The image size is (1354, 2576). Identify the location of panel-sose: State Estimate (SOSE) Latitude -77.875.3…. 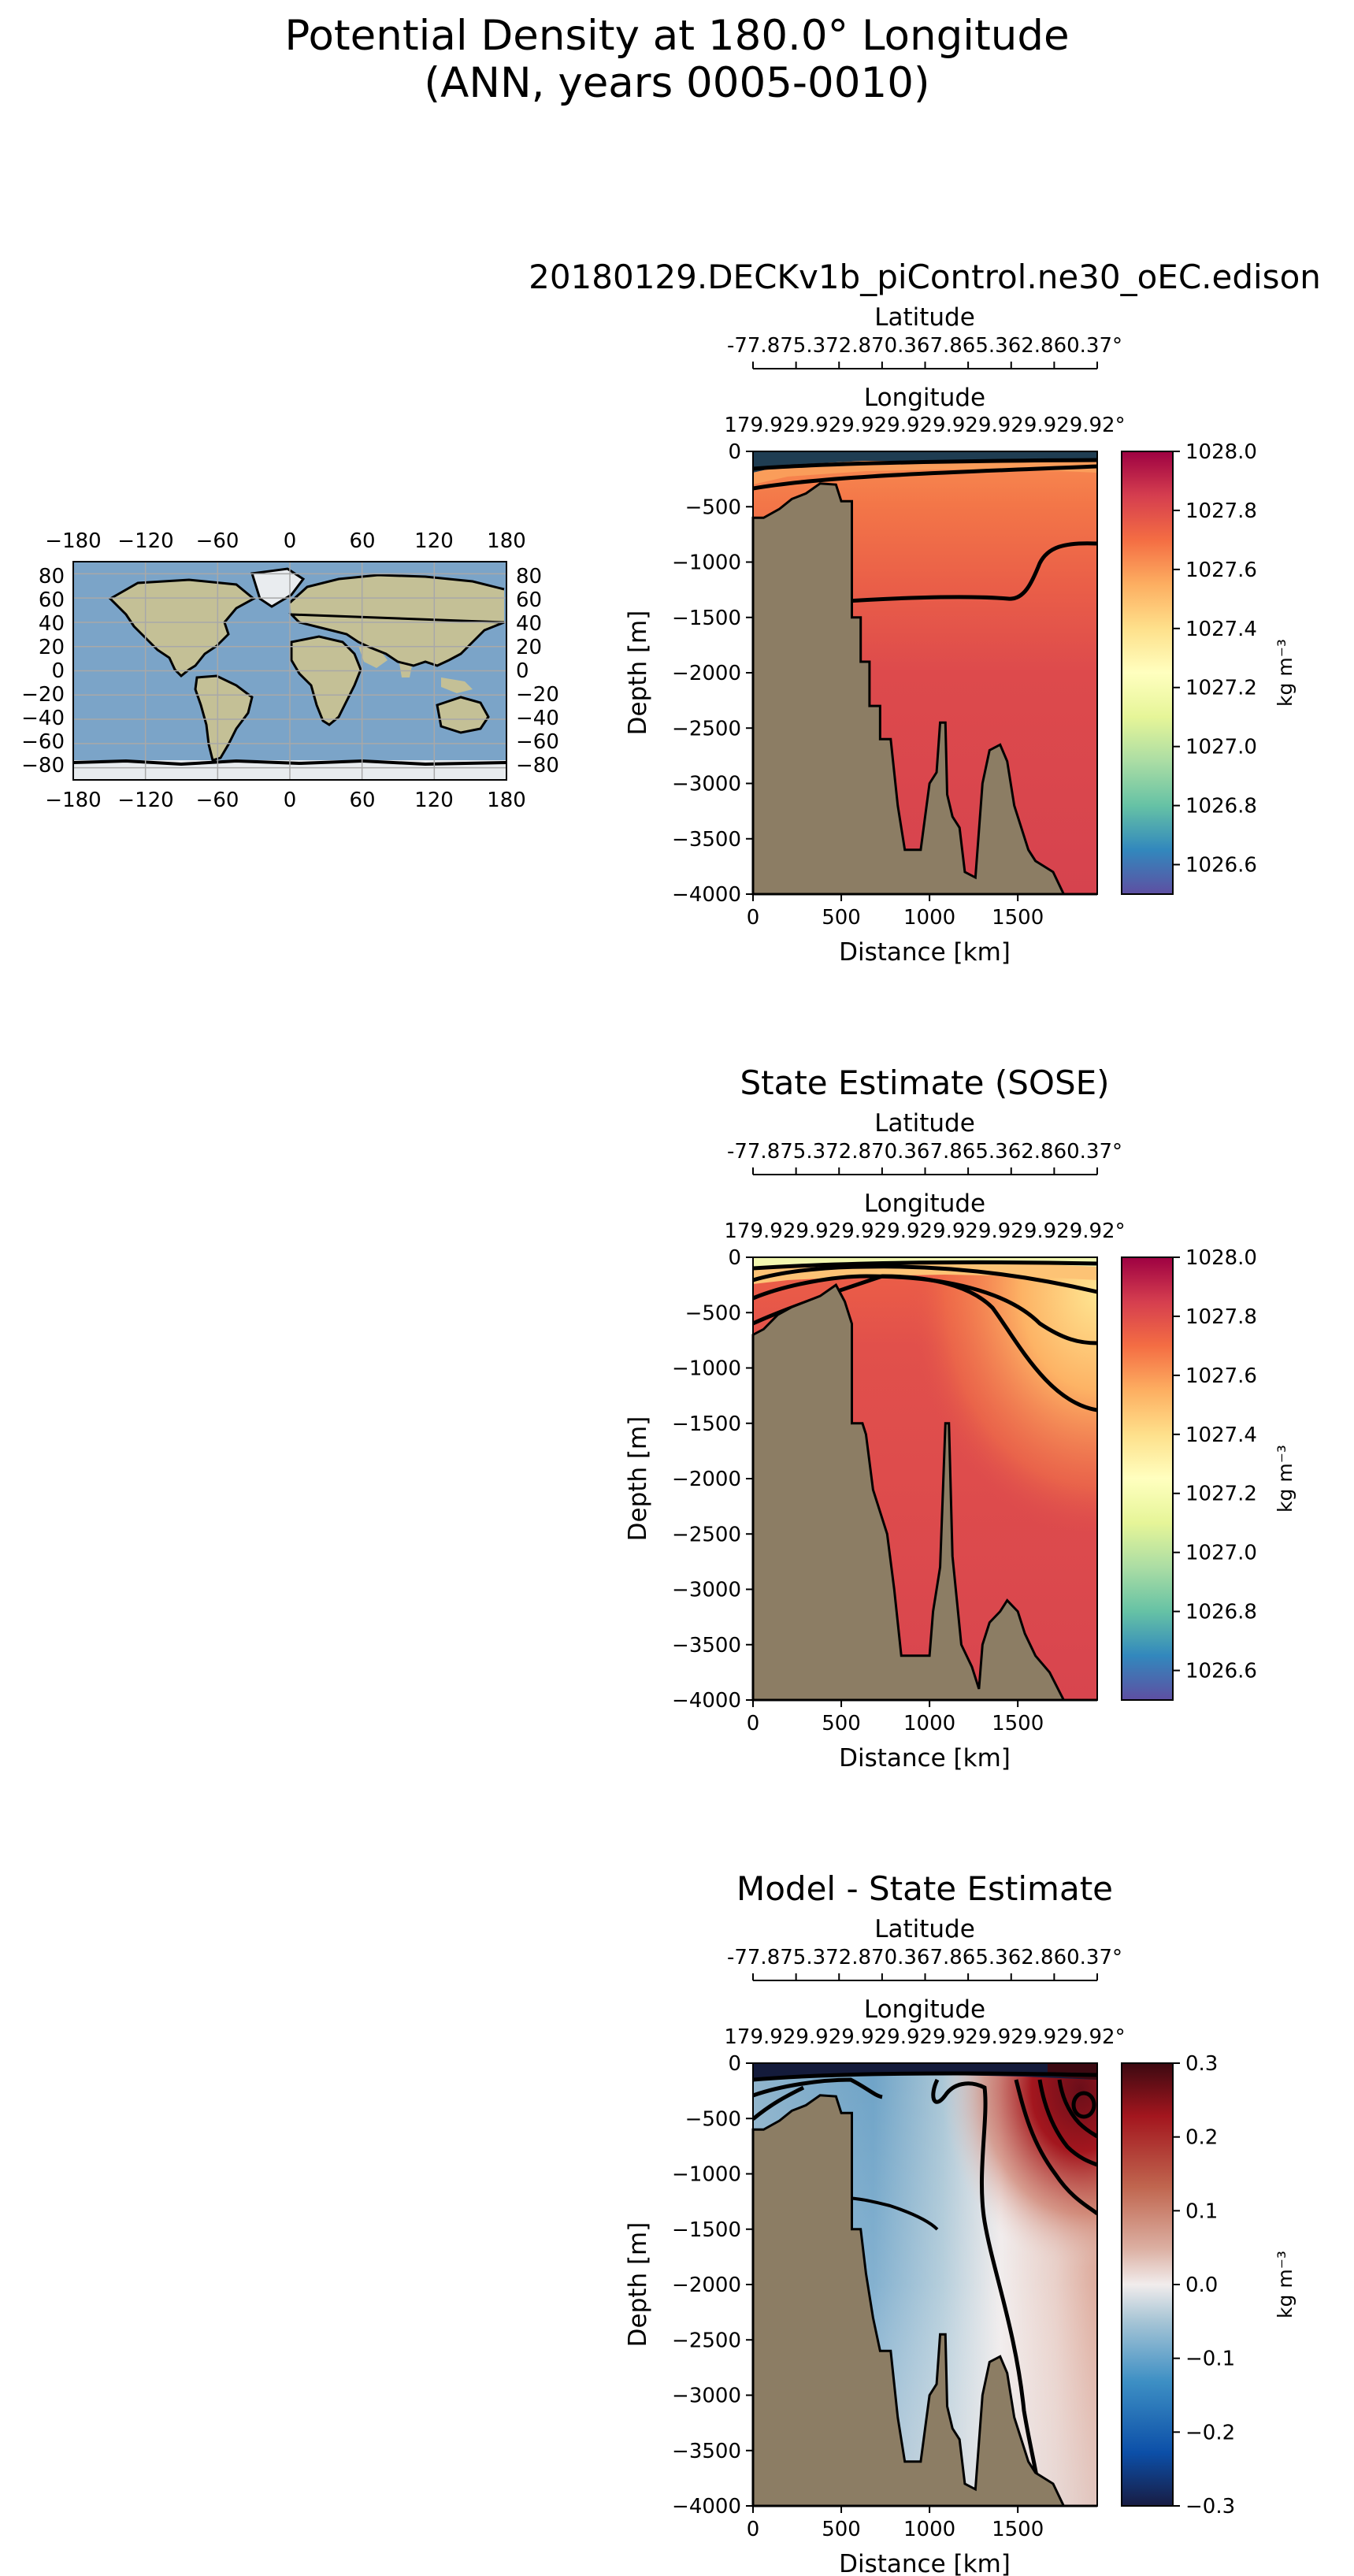
(960, 1417).